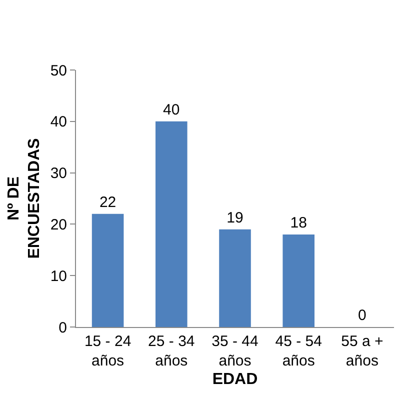 The image size is (414, 402). Describe the element at coordinates (362, 315) in the screenshot. I see `data-label: 0` at that location.